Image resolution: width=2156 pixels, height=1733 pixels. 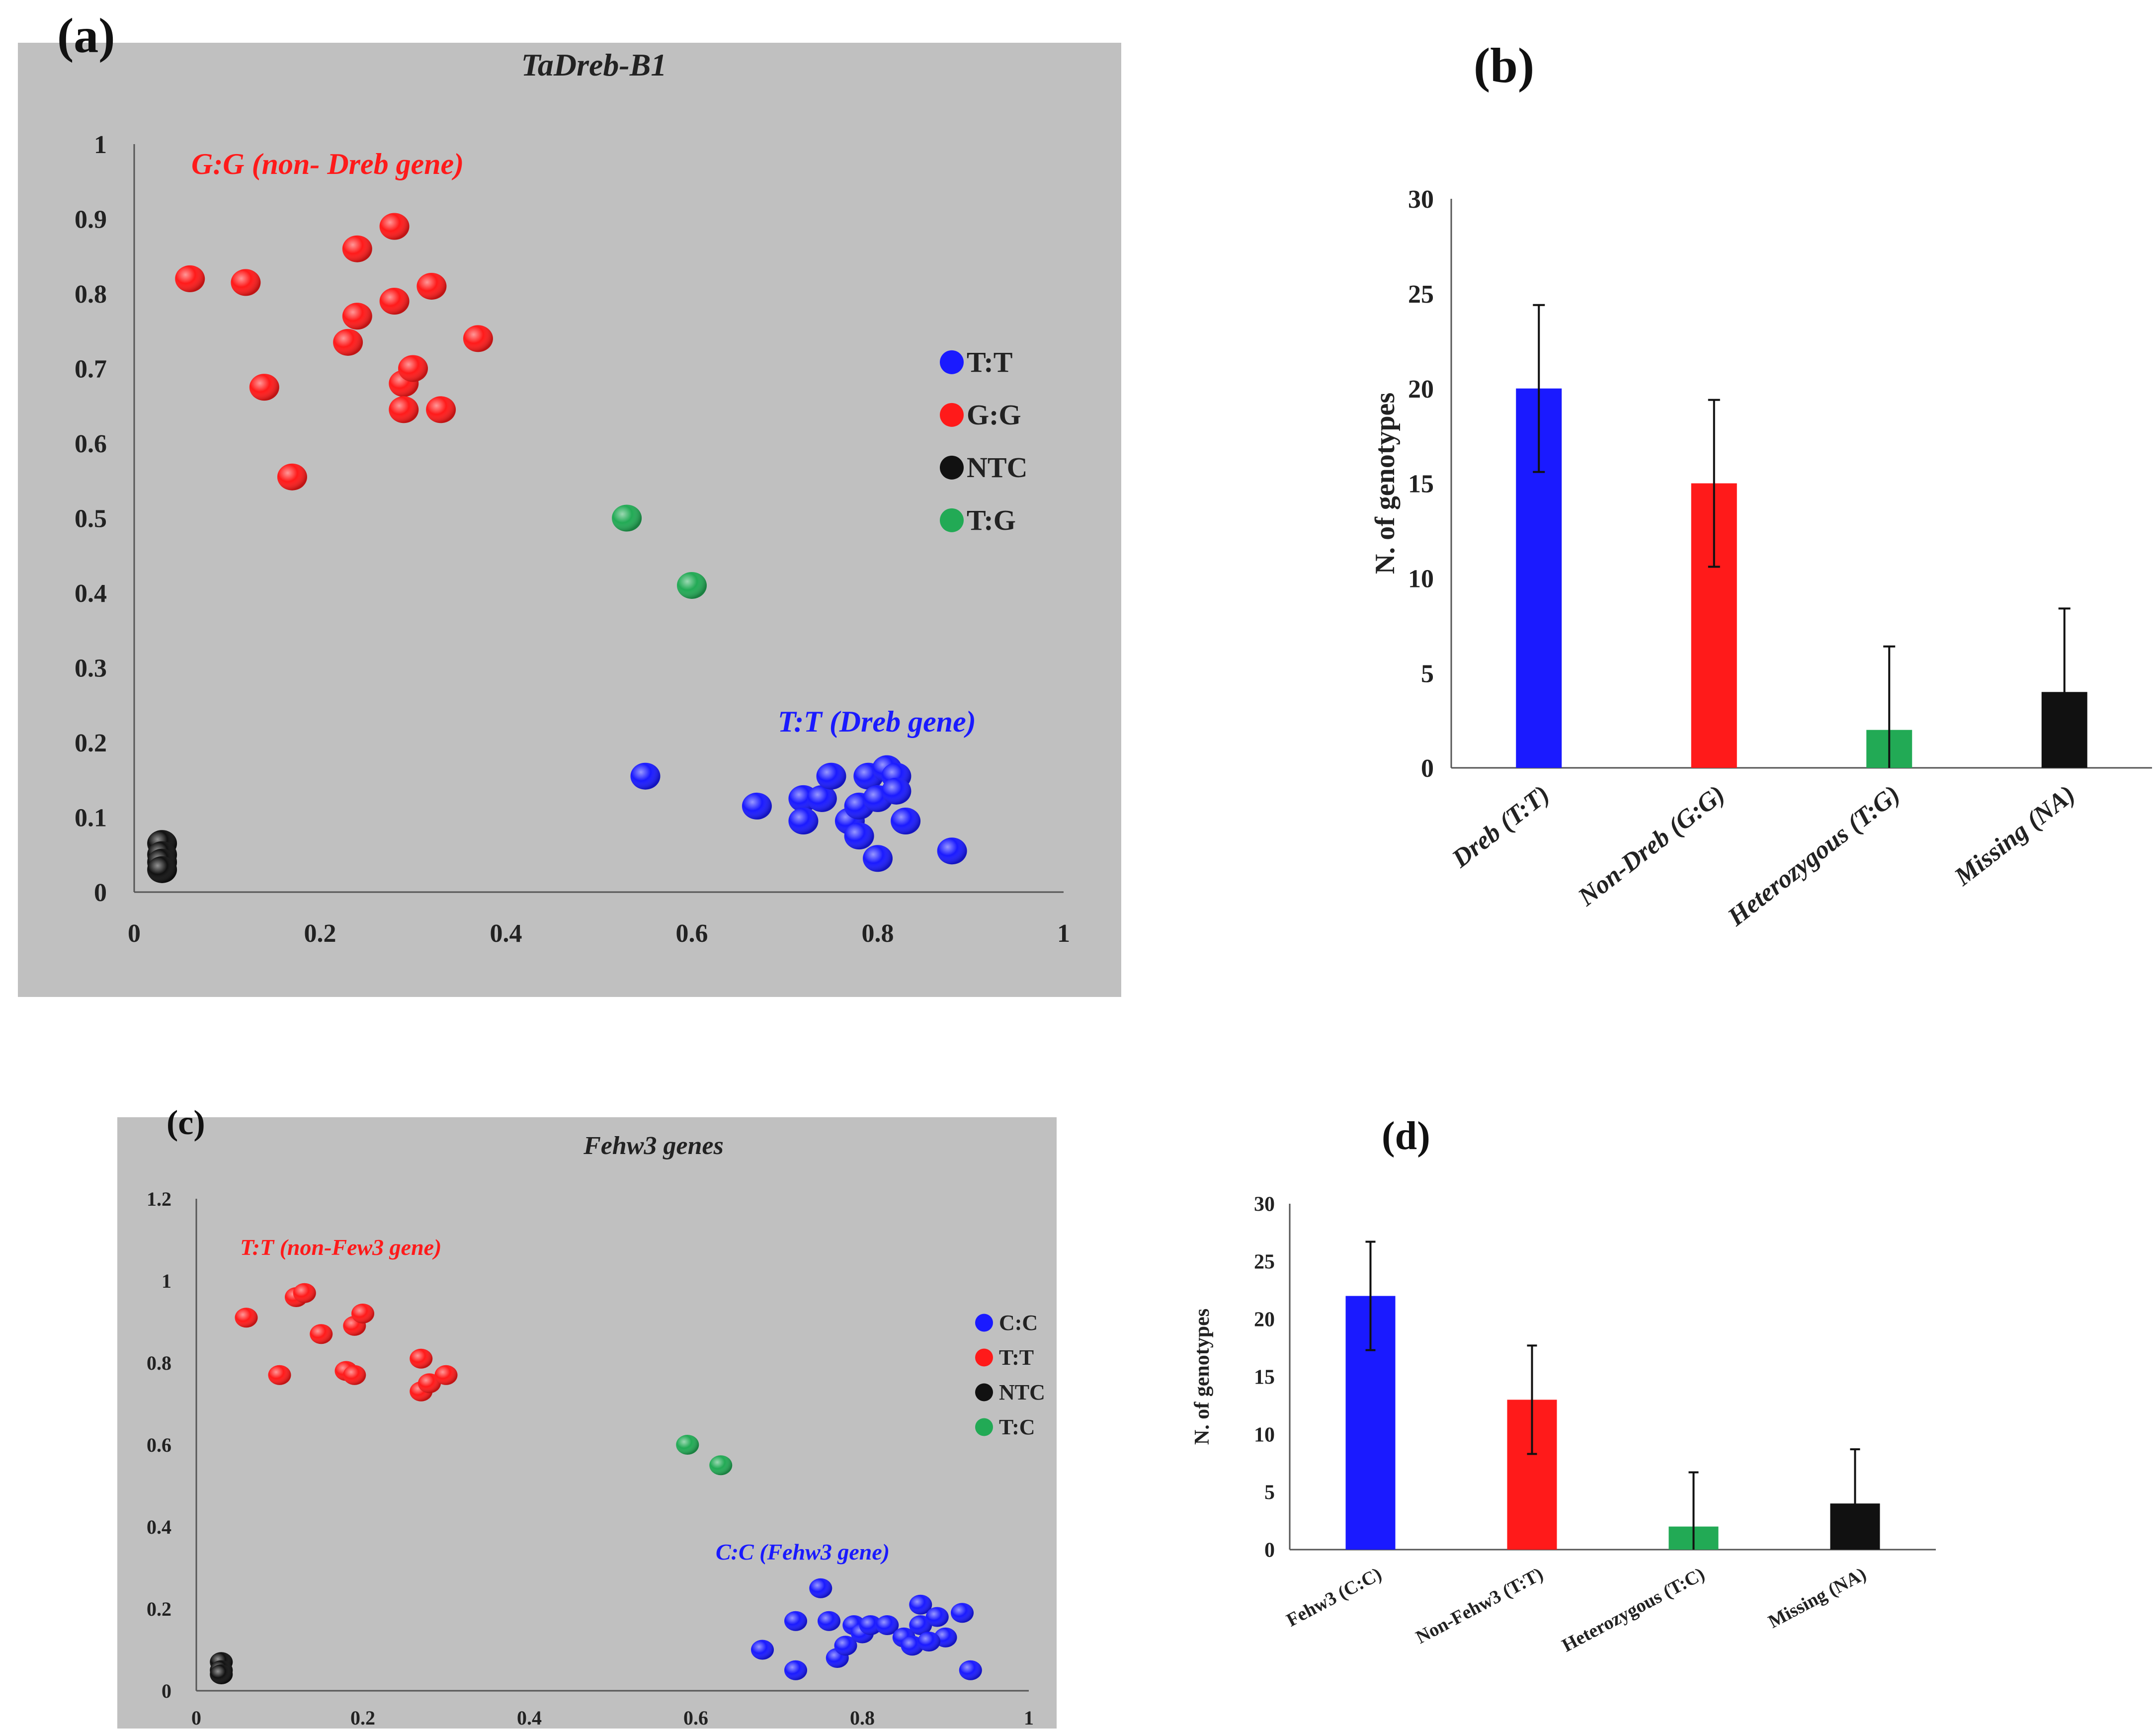 What do you see at coordinates (2014, 836) in the screenshot?
I see `chart-b-category-label: Missing (NA)` at bounding box center [2014, 836].